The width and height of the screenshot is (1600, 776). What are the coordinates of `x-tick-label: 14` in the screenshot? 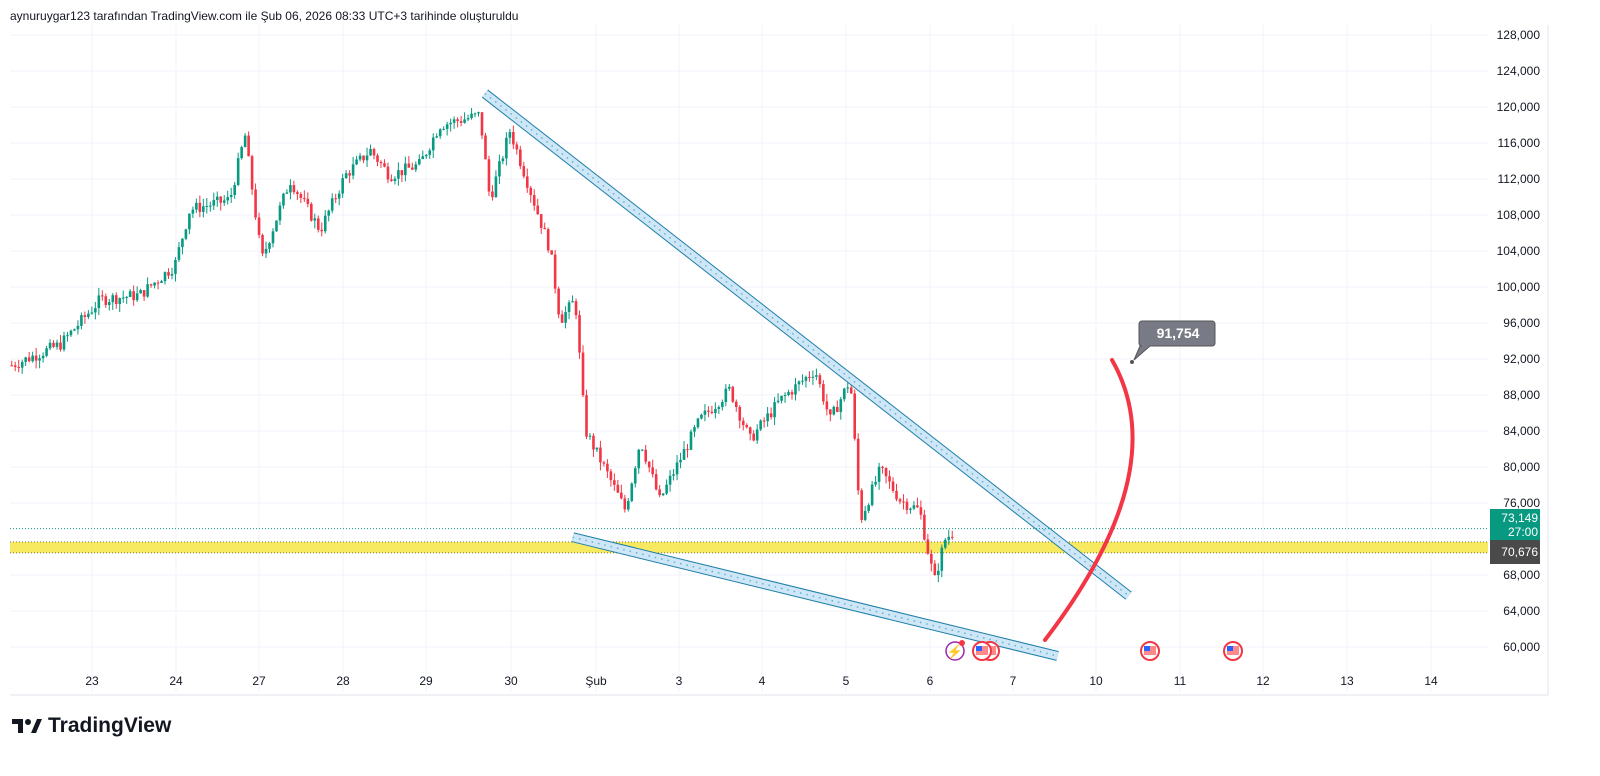 It's located at (1431, 681).